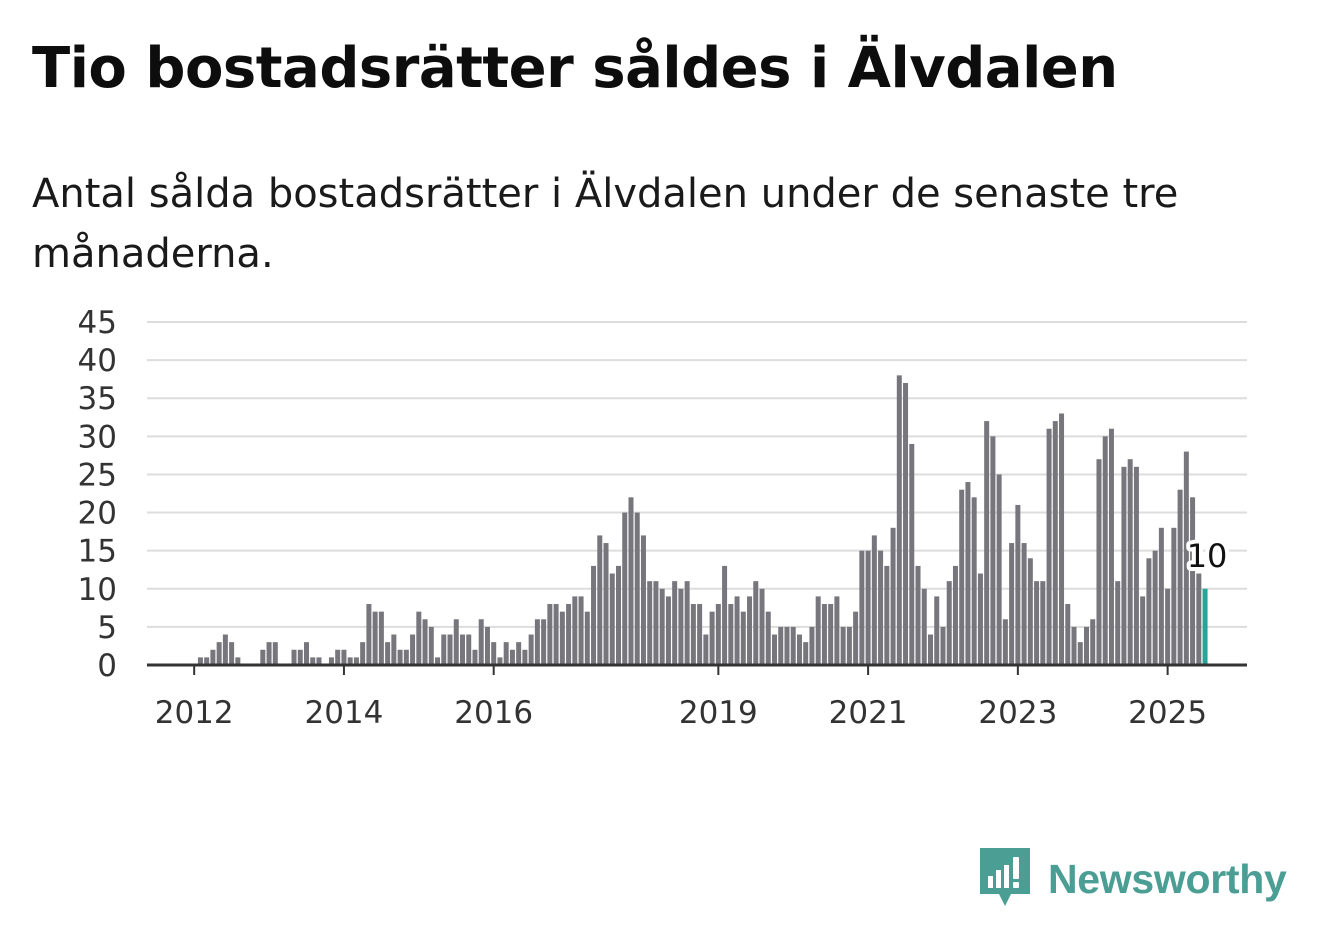 The height and width of the screenshot is (939, 1322). I want to click on newsworthy-brand: Newsworthy, so click(1133, 879).